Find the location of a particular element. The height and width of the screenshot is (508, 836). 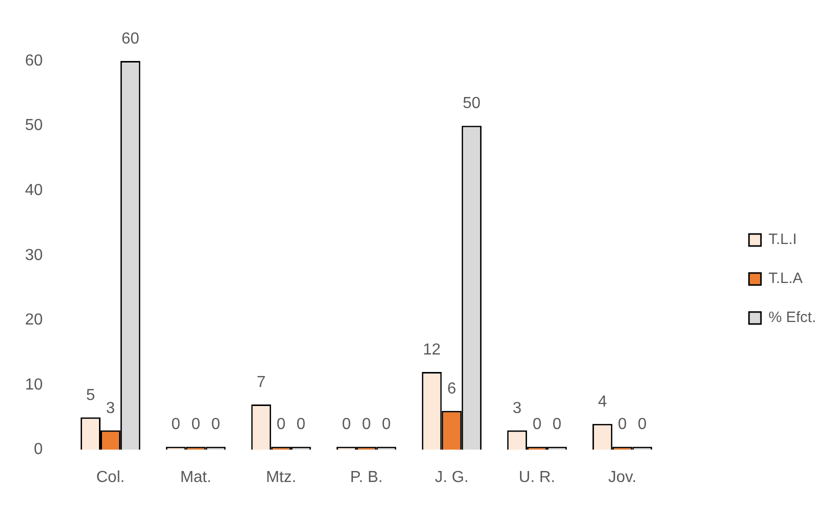

data-label: 4 is located at coordinates (602, 401).